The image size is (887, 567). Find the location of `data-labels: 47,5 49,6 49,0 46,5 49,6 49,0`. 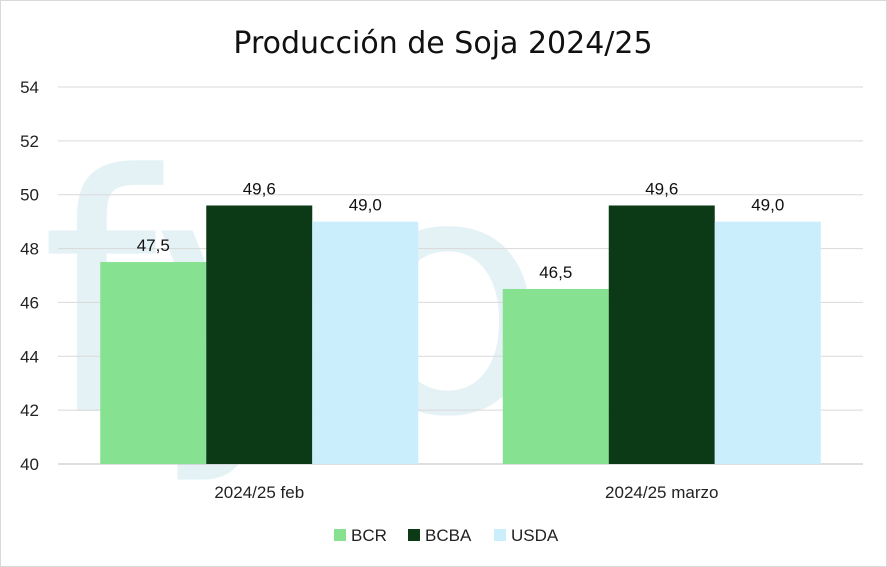

data-labels: 47,5 49,6 49,0 46,5 49,6 49,0 is located at coordinates (461, 230).